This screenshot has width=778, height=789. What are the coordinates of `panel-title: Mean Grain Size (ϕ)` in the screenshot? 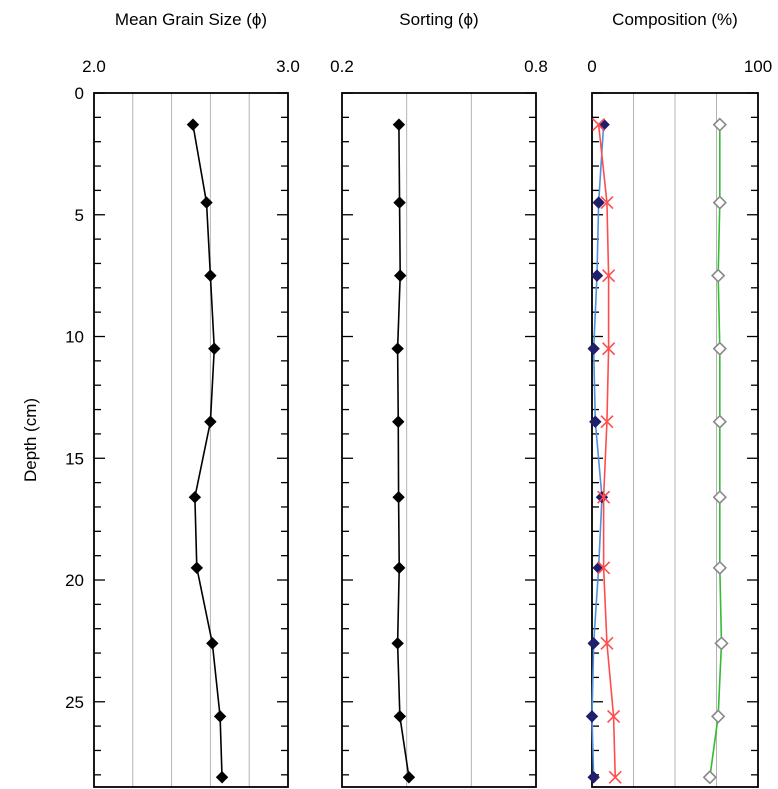 It's located at (191, 19).